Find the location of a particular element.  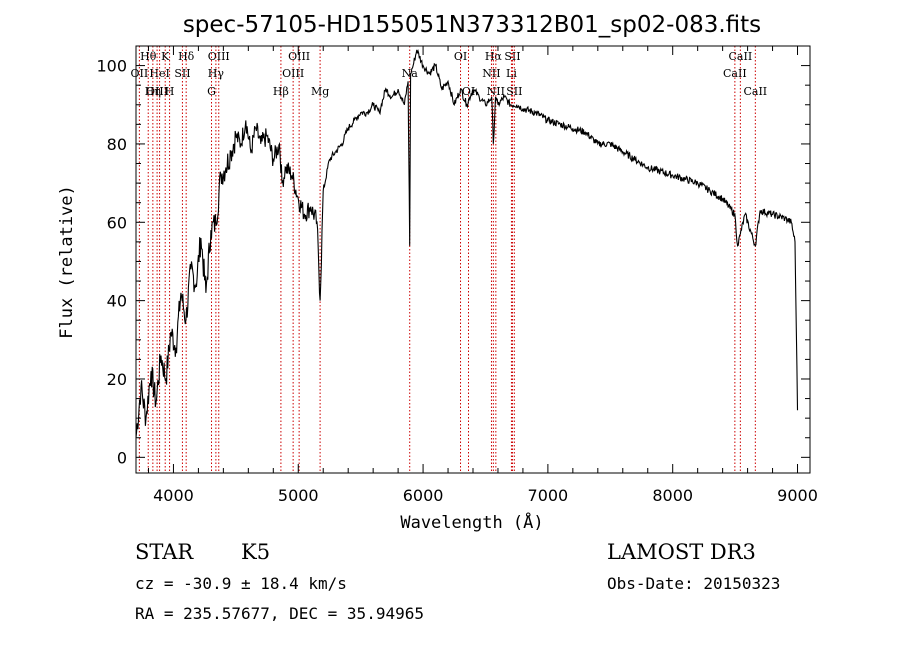

line-label-13: OIII is located at coordinates (293, 73).